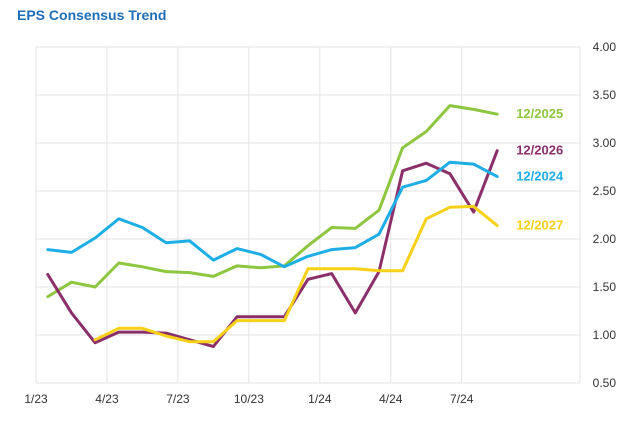 The height and width of the screenshot is (440, 639). I want to click on y-tick-label: 0.50, so click(605, 383).